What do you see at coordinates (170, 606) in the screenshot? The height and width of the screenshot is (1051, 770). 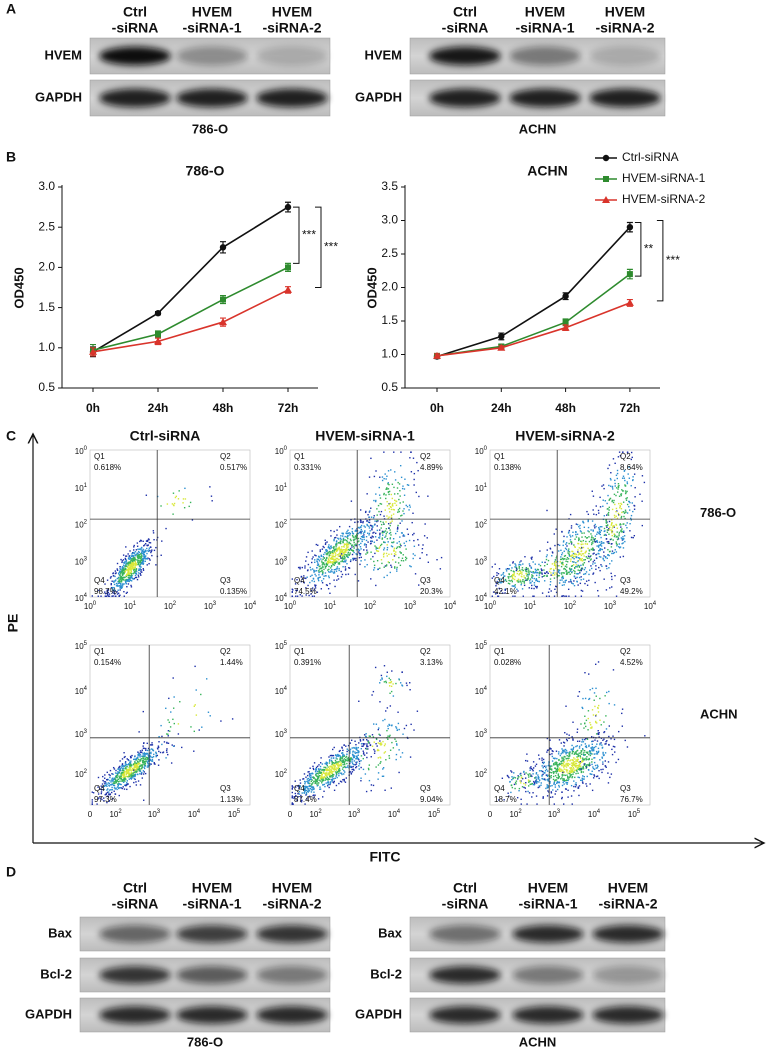 I see `axis-tick-label: 10²` at bounding box center [170, 606].